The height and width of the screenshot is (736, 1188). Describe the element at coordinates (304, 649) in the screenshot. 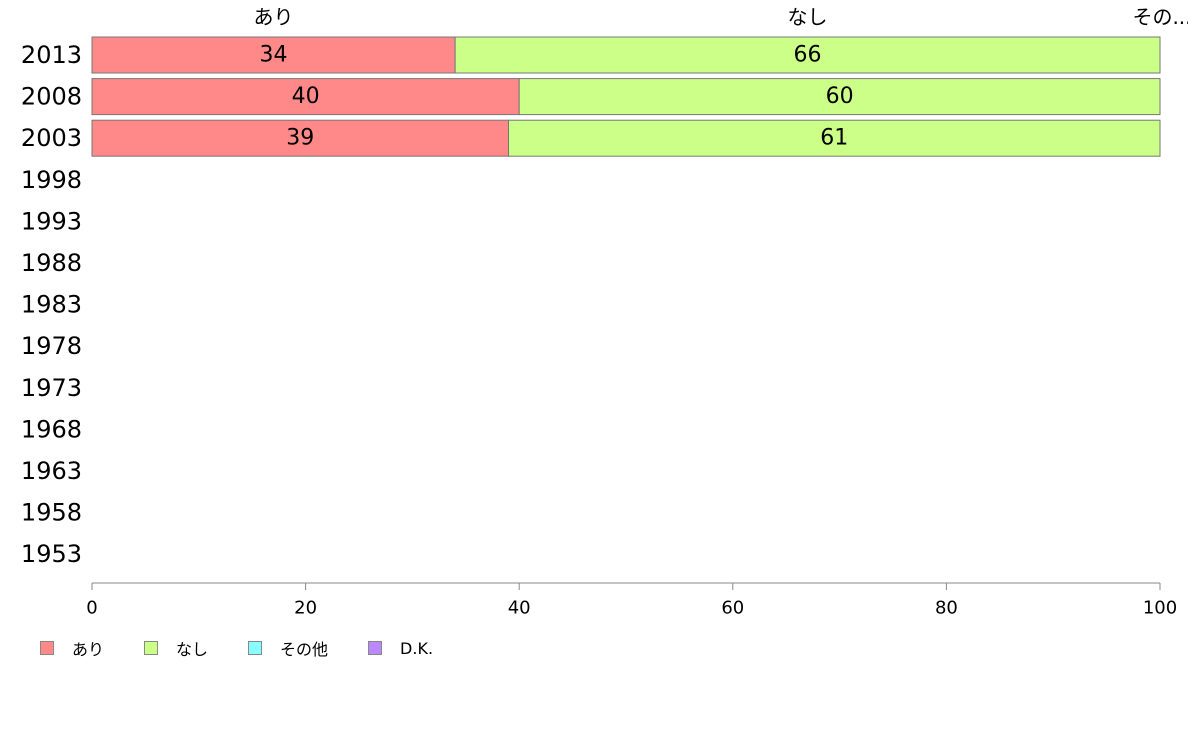

I see `legend-label: その他` at that location.